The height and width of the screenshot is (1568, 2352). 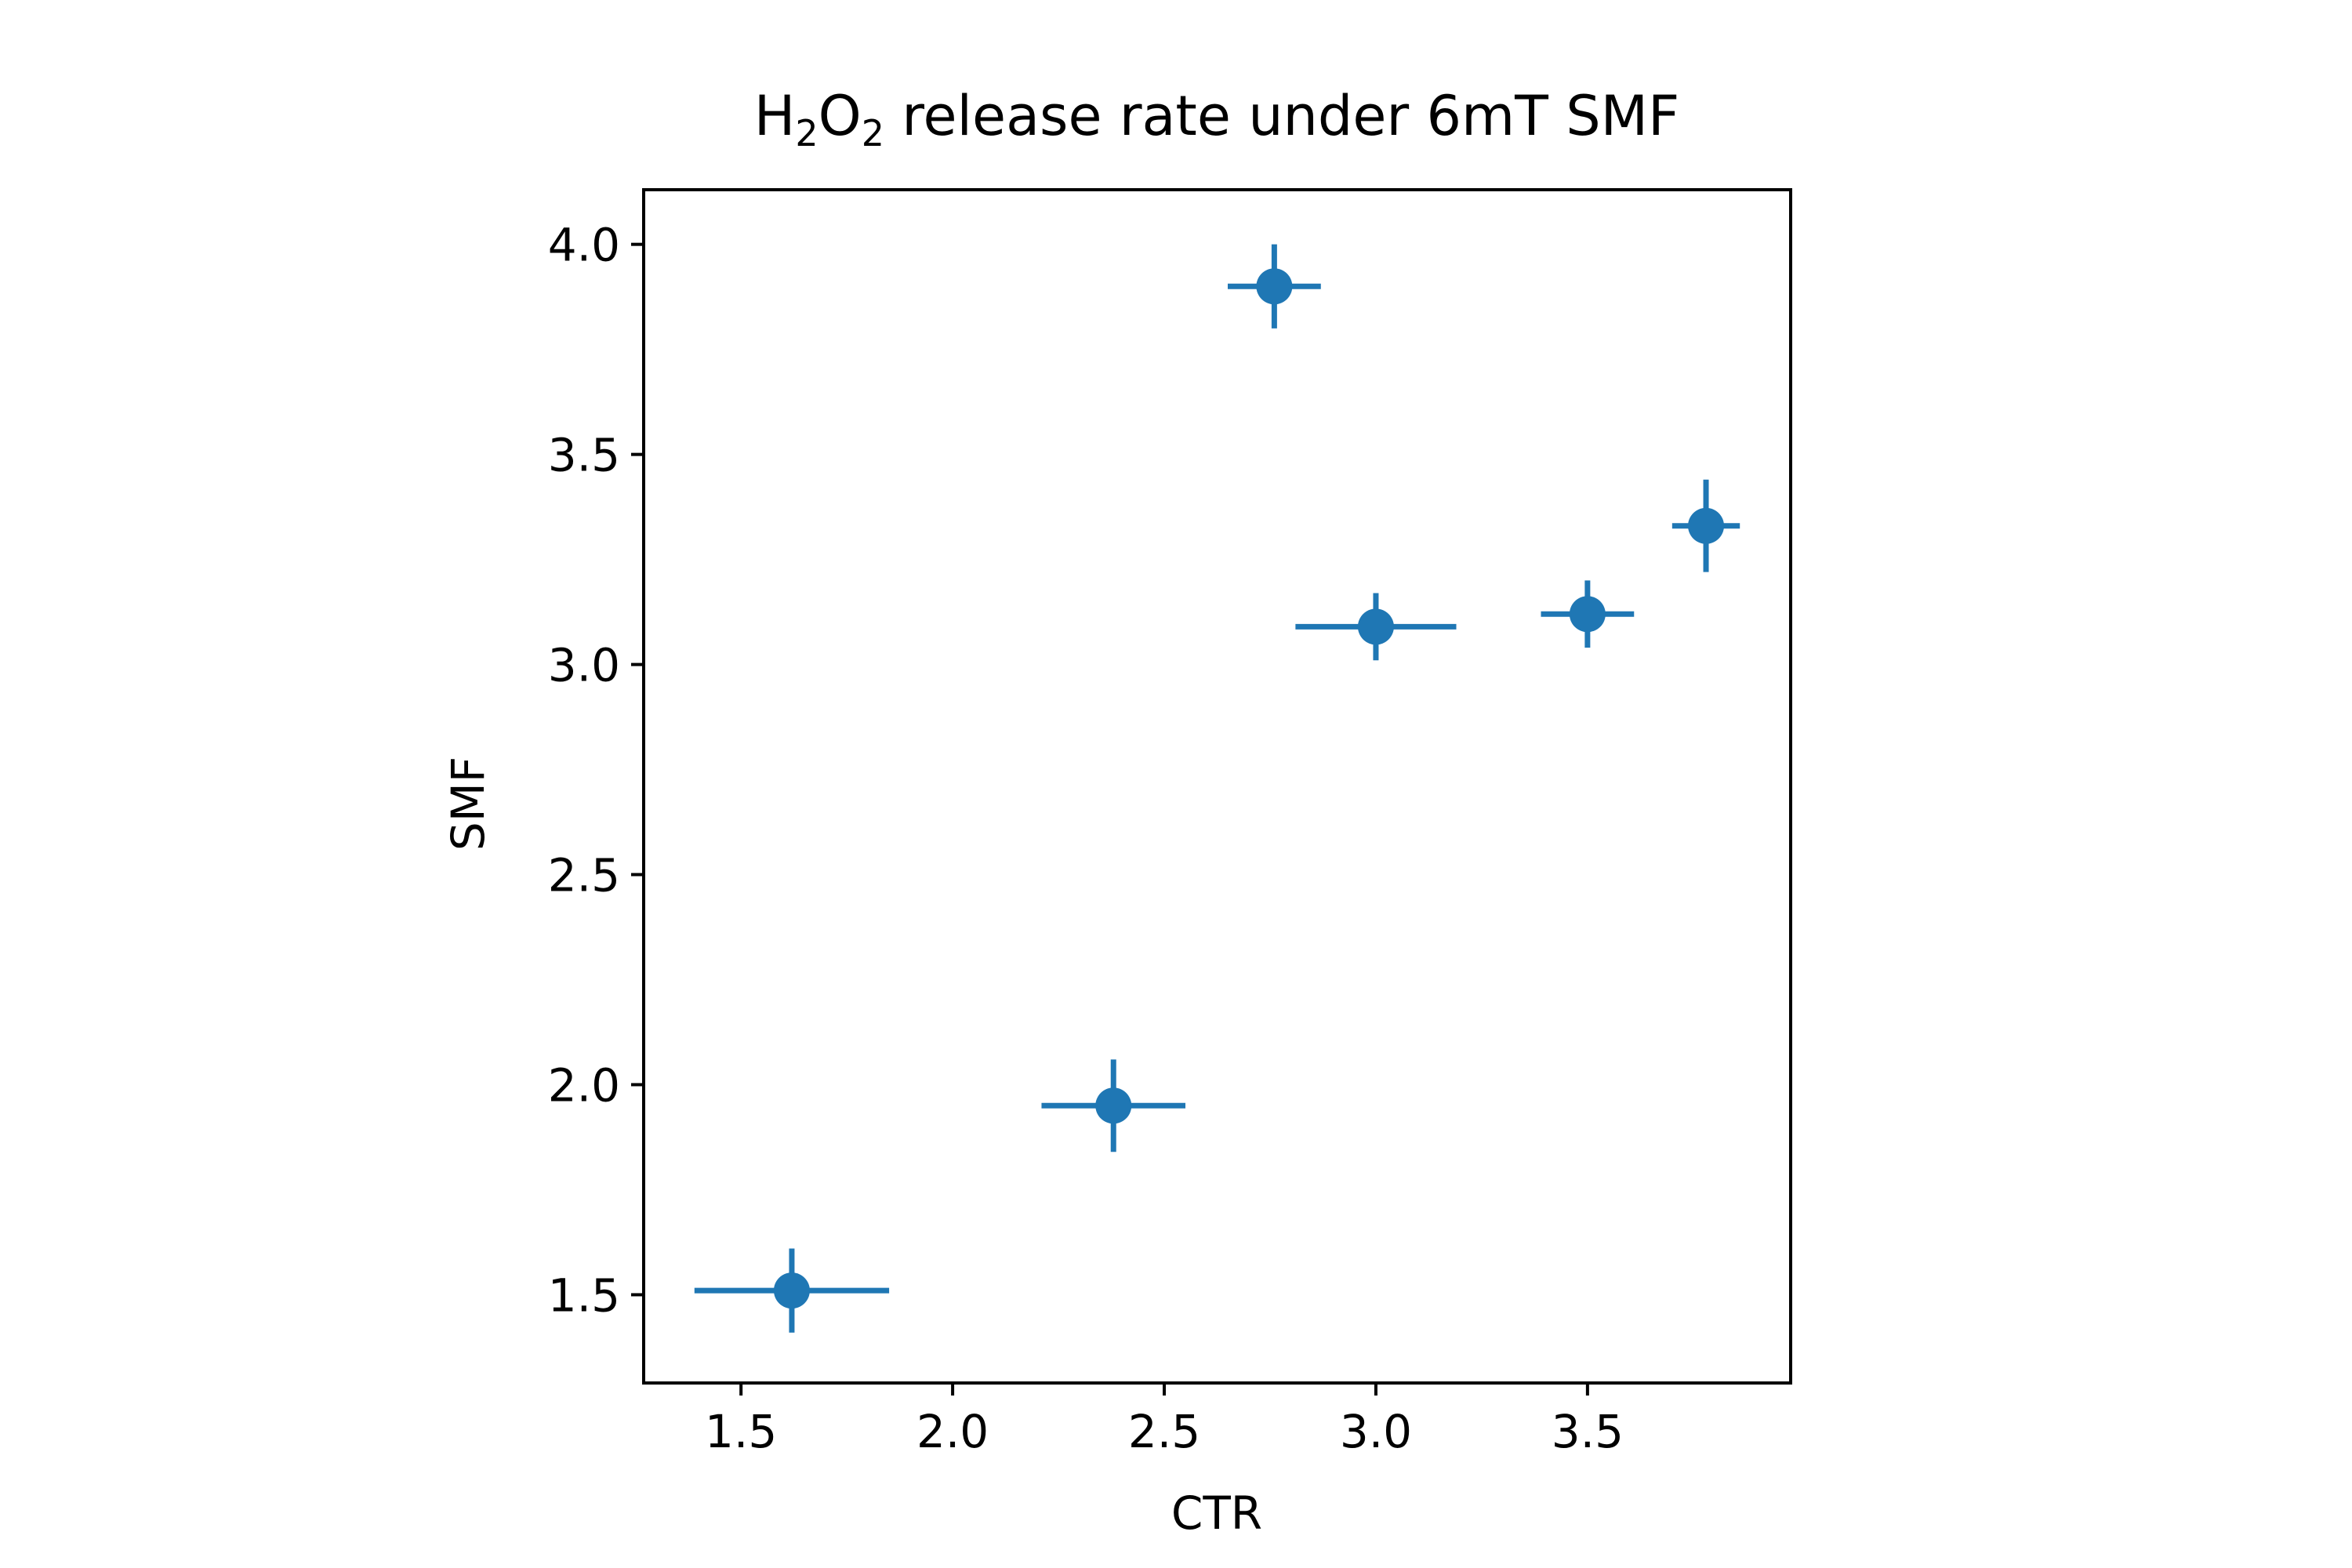 I want to click on x-tick-label: 2.0, so click(x=953, y=1431).